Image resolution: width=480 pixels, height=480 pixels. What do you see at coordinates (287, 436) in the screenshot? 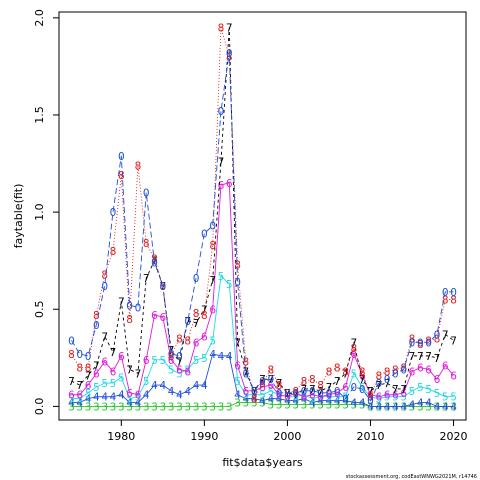
I see `x-tick-label: 2000` at bounding box center [287, 436].